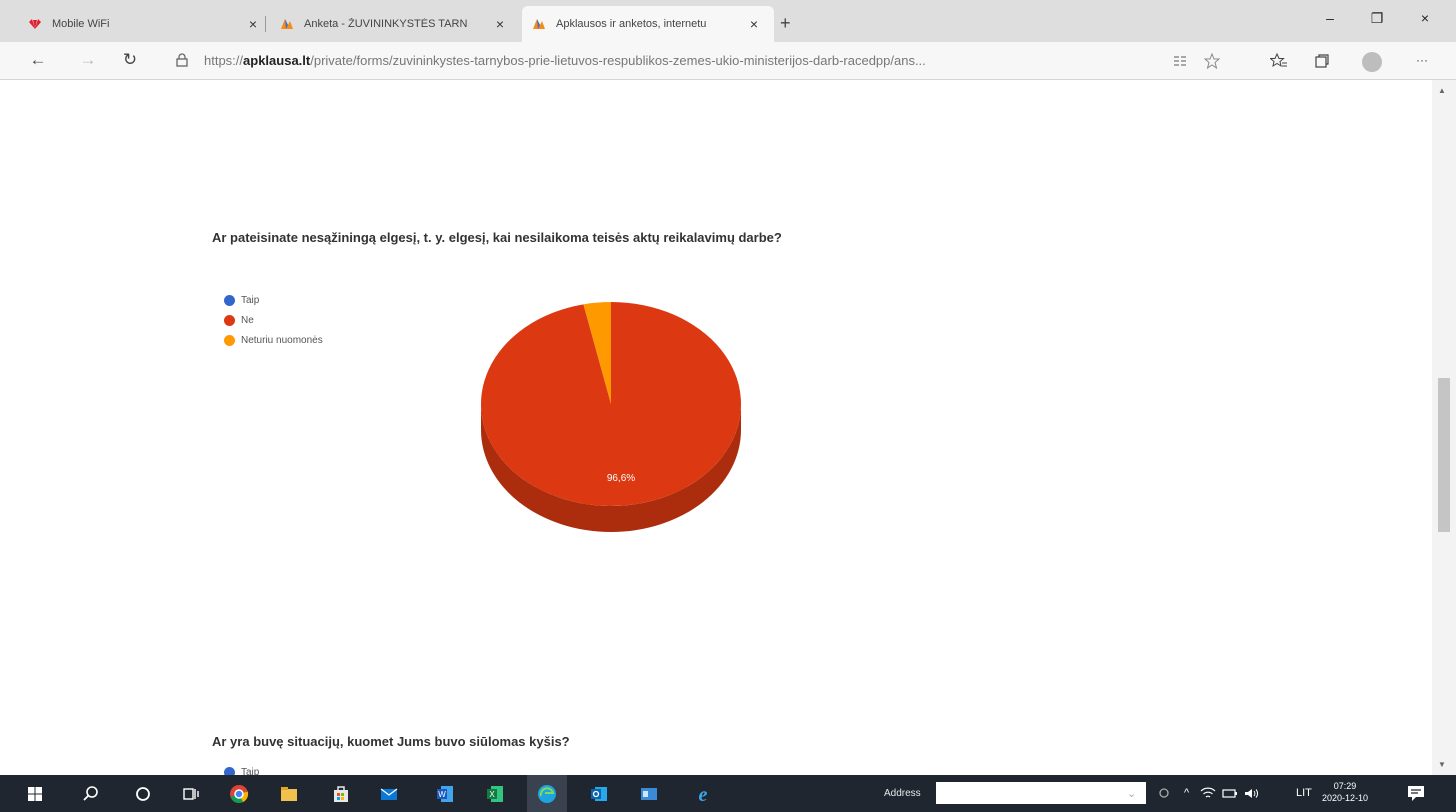 The width and height of the screenshot is (1456, 812). What do you see at coordinates (341, 794) in the screenshot?
I see `store-icon` at bounding box center [341, 794].